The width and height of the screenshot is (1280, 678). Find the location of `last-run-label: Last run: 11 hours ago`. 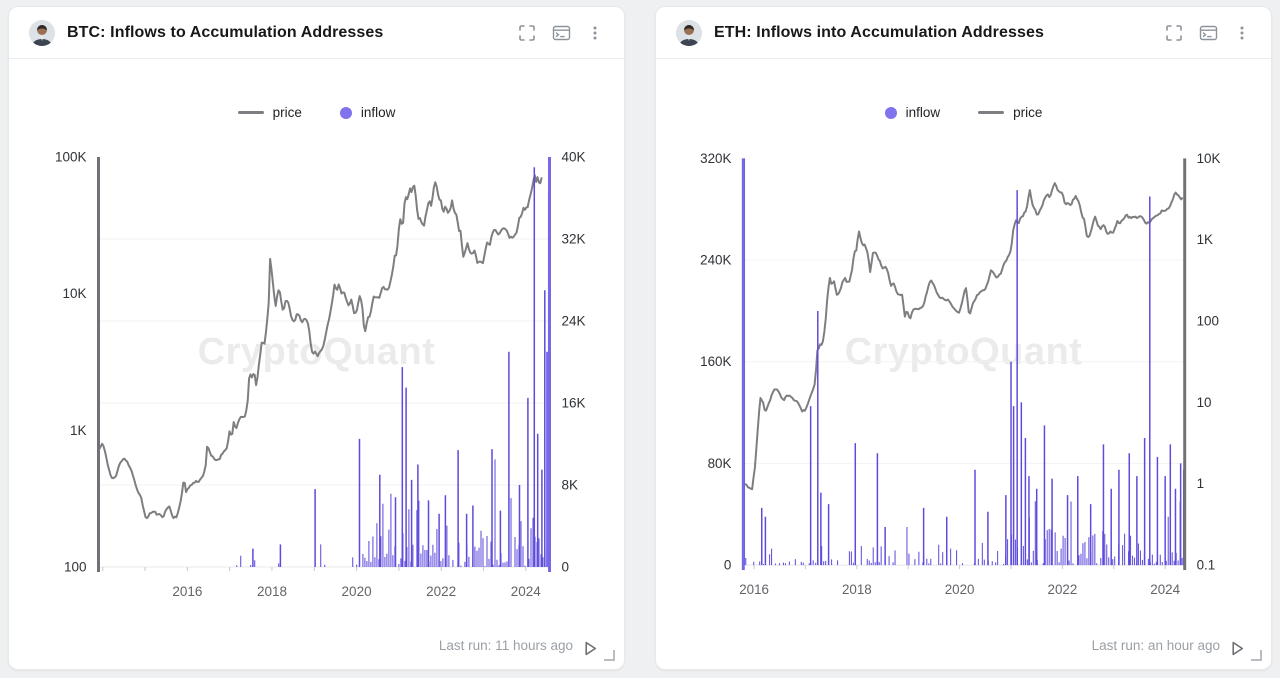

last-run-label: Last run: 11 hours ago is located at coordinates (505, 645).